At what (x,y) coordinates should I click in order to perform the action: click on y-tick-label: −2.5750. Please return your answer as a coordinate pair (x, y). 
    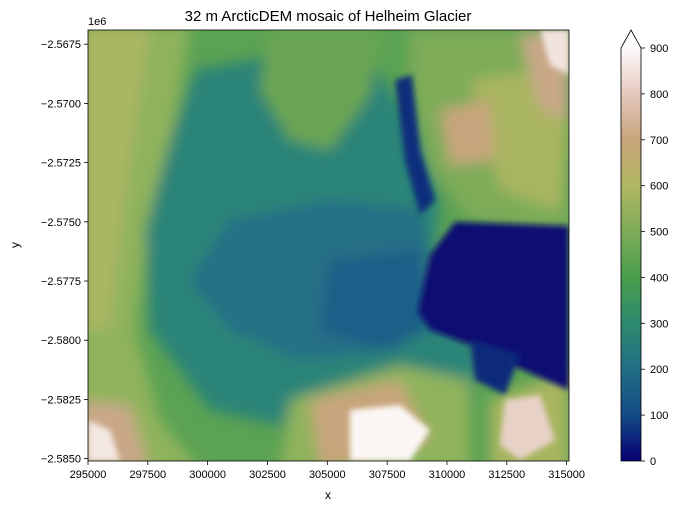
    Looking at the image, I should click on (61, 223).